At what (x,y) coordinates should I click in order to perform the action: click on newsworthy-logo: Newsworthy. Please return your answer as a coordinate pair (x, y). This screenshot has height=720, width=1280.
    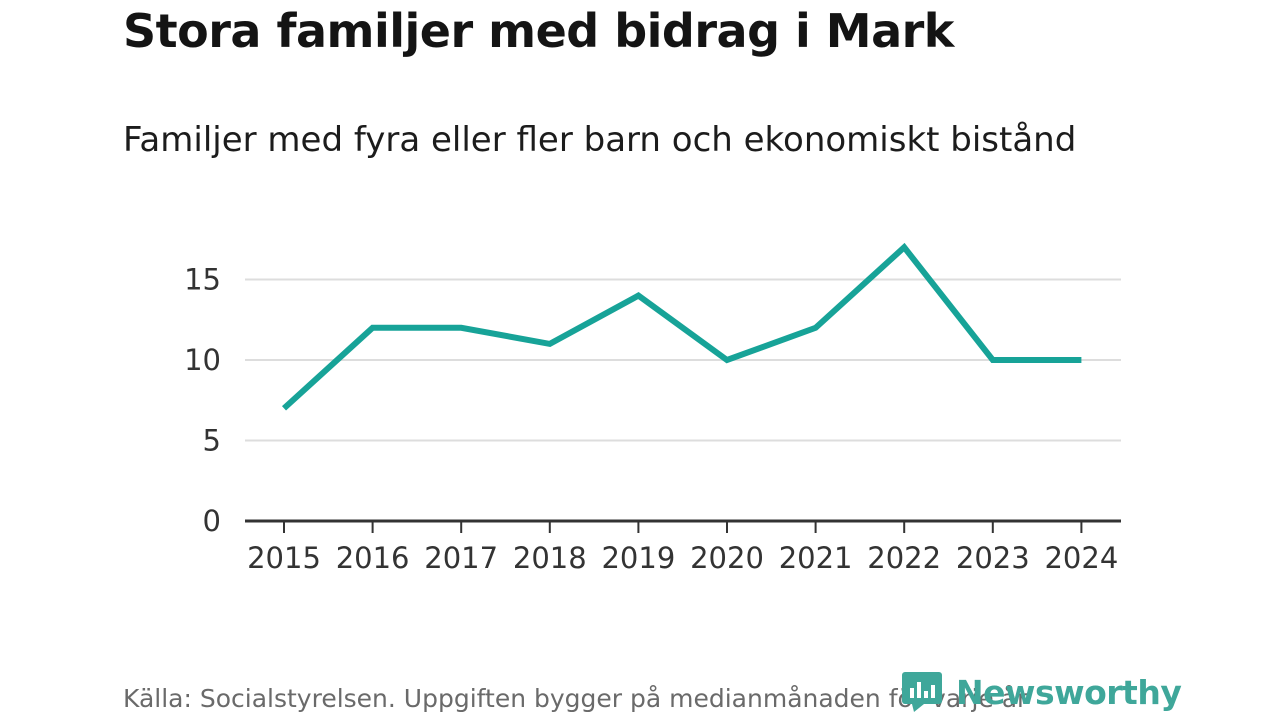
    Looking at the image, I should click on (1042, 692).